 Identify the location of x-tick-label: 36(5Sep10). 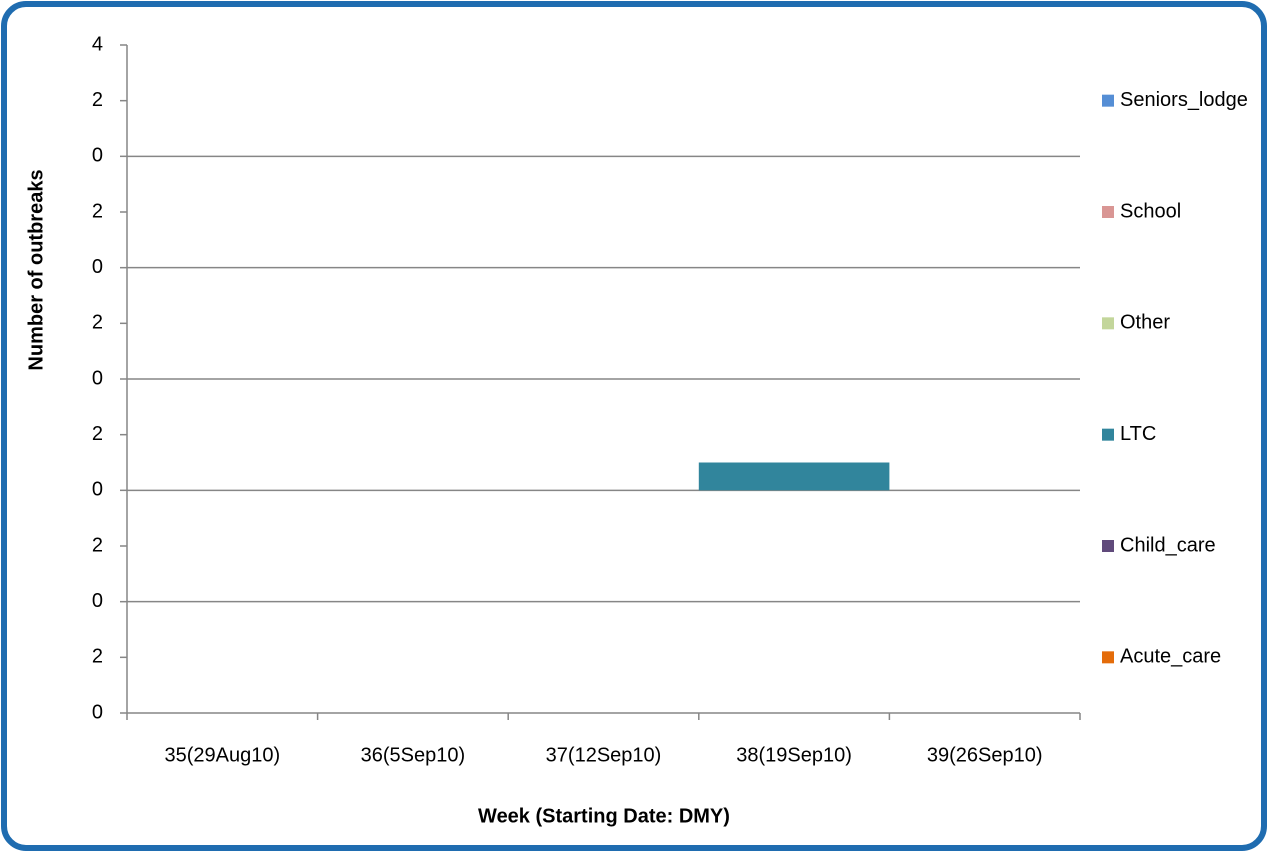
(413, 755).